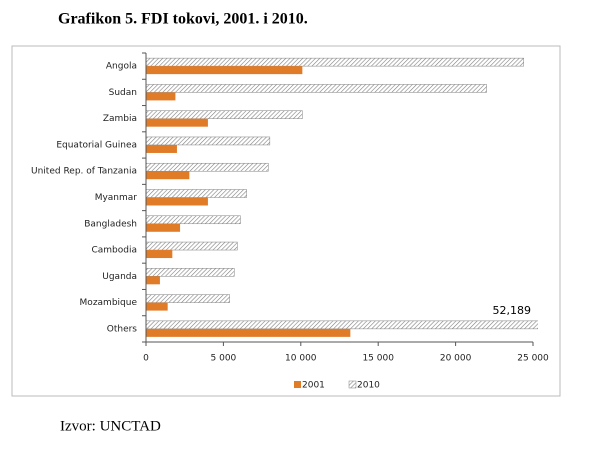  I want to click on y-tick-label: Cambodia, so click(114, 251).